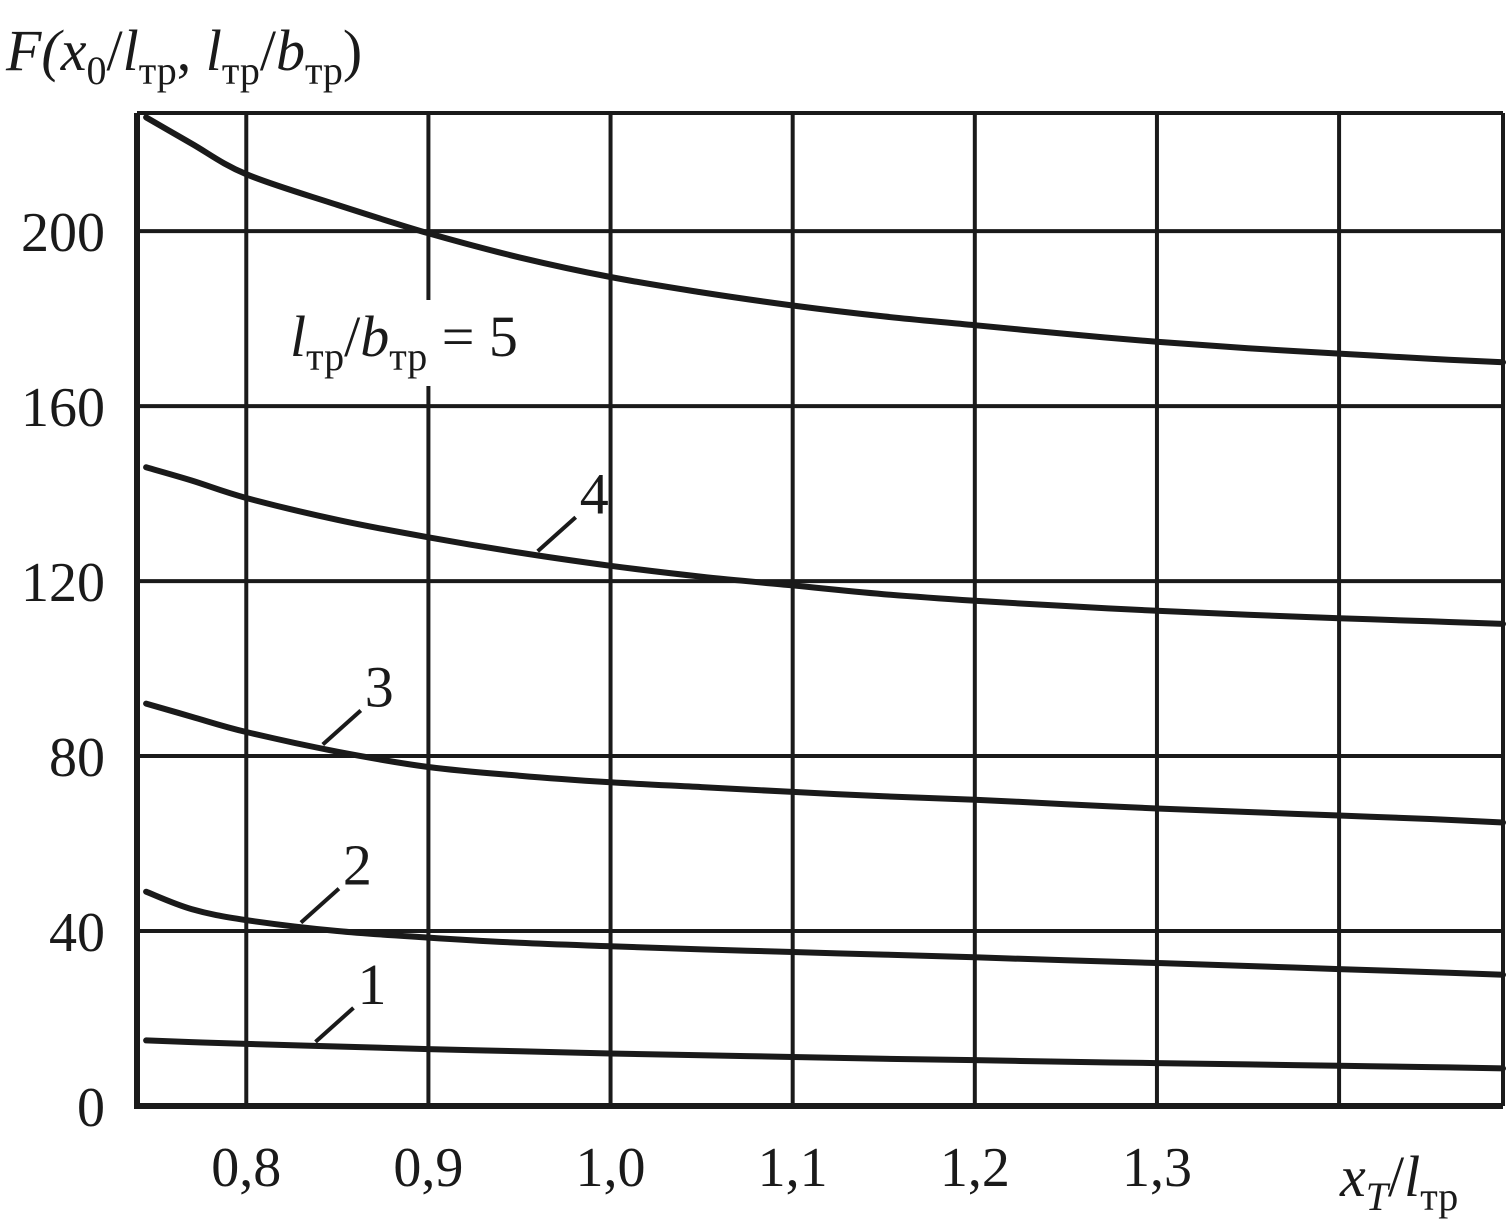 The image size is (1507, 1221). I want to click on annotation-ratio: lтр/bтр = 5, so click(404, 341).